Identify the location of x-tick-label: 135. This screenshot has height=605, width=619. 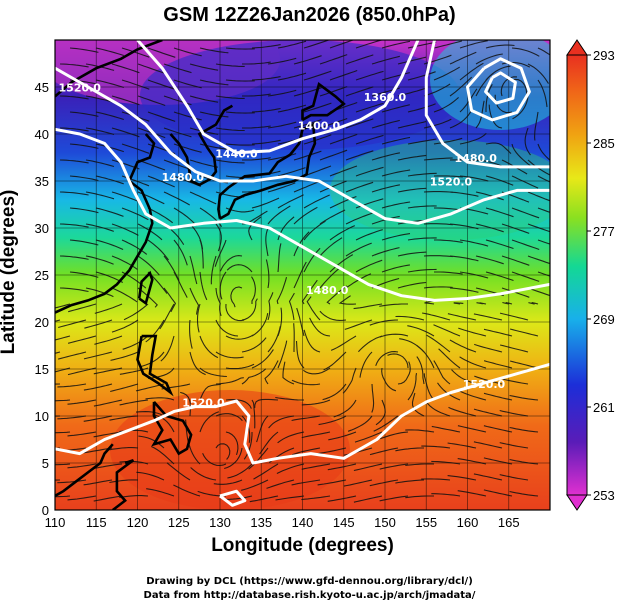
(261, 522).